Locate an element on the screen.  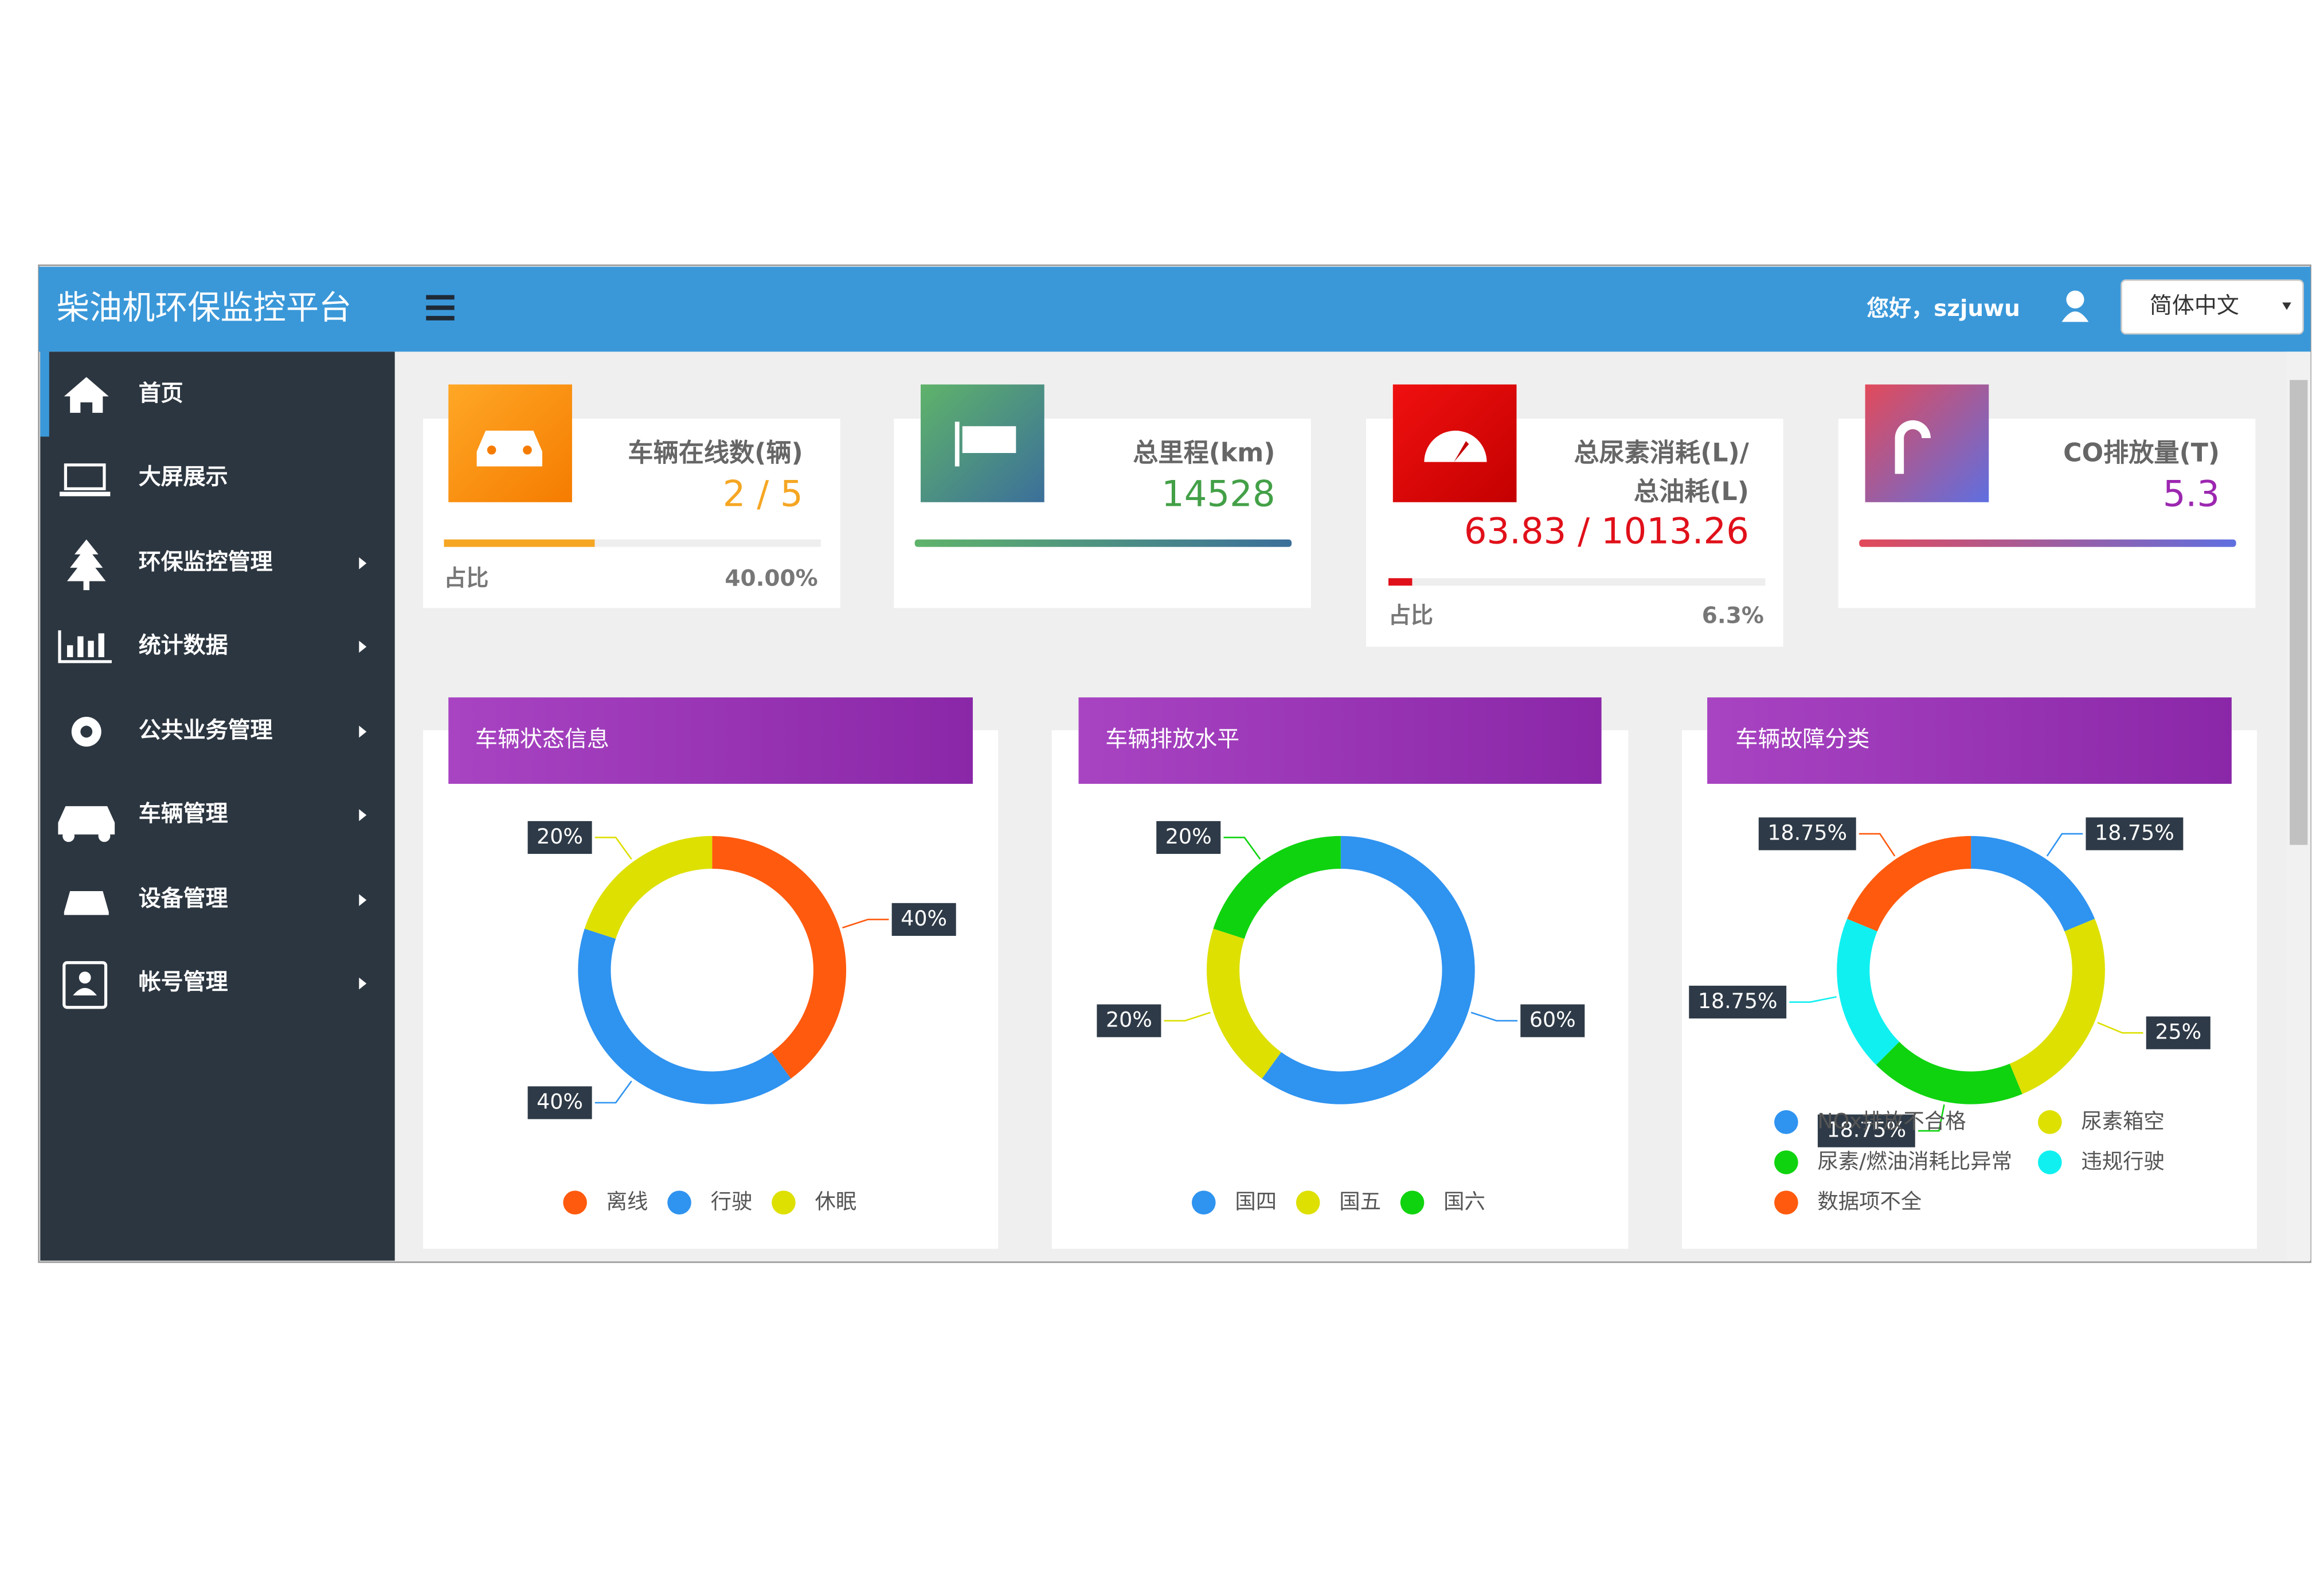
card-value: 2 / 5 is located at coordinates (763, 493).